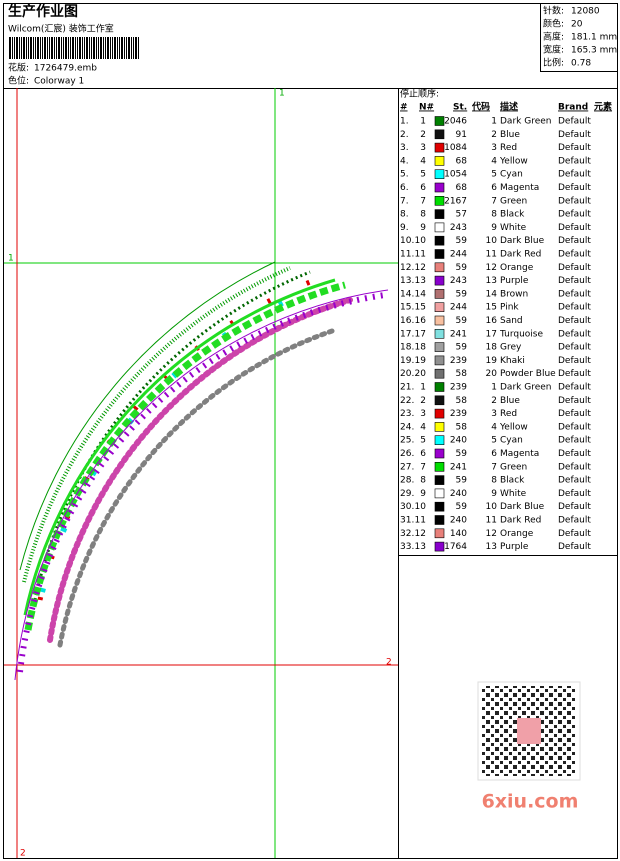 The image size is (620, 861). Describe the element at coordinates (404, 161) in the screenshot. I see `cell-index: 4.` at that location.